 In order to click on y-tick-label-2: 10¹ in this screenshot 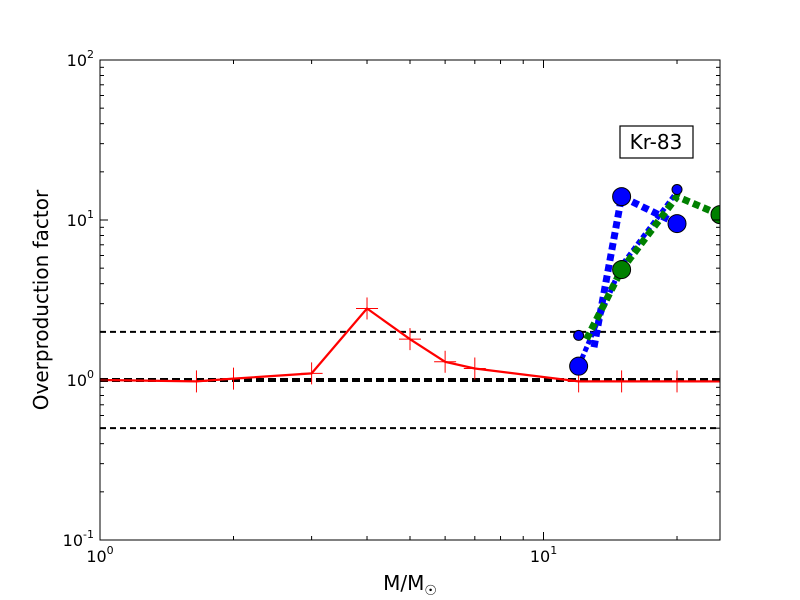, I will do `click(80, 219)`.